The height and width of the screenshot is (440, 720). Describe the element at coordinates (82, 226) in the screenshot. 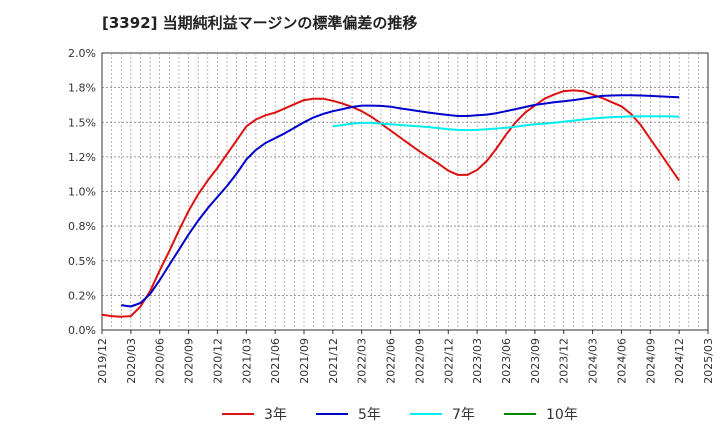

I see `y-tick-label: 0.8%` at that location.